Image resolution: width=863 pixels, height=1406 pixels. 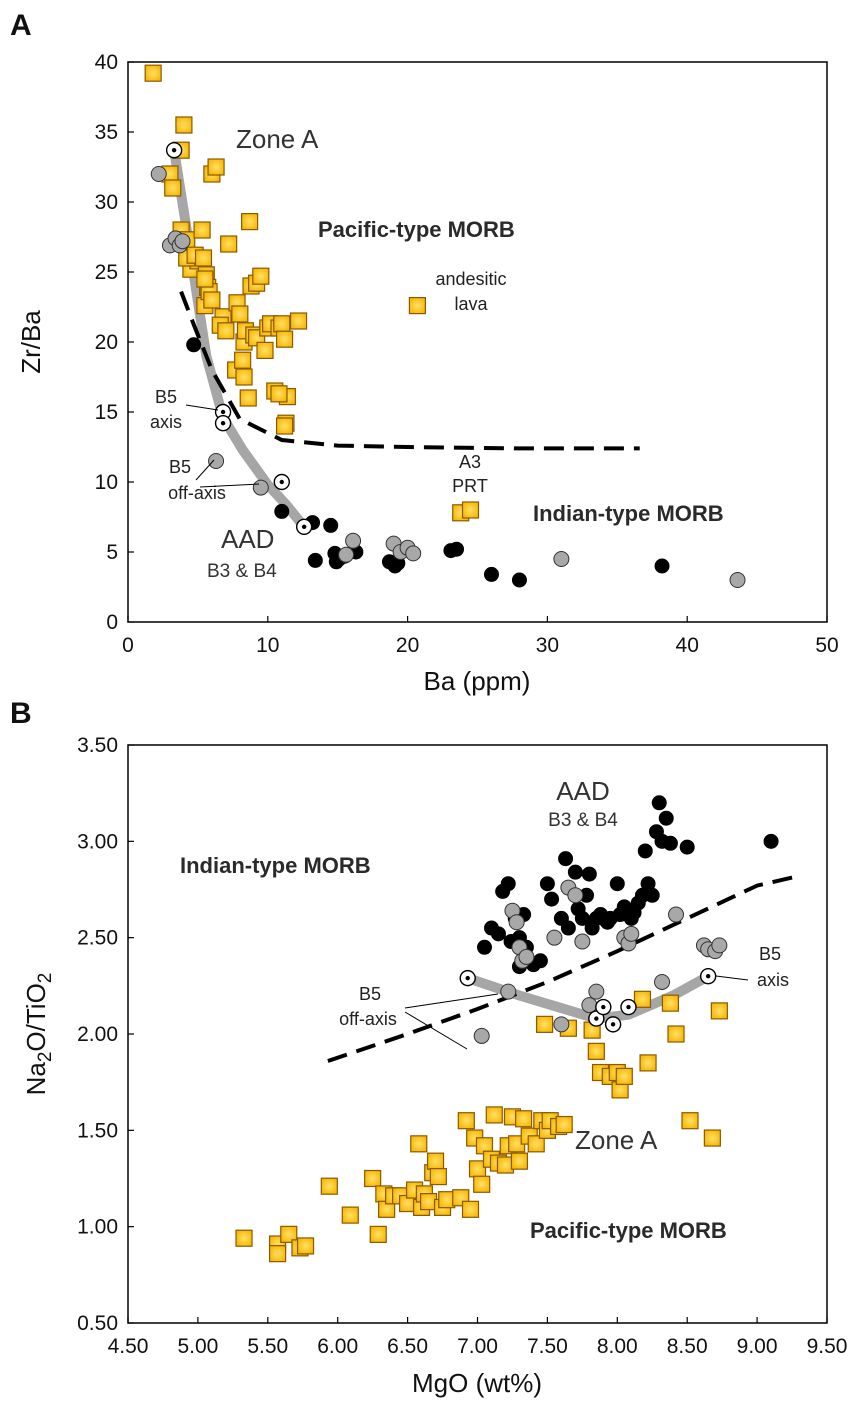 What do you see at coordinates (106, 412) in the screenshot?
I see `panel-a-y-tick-label: 15` at bounding box center [106, 412].